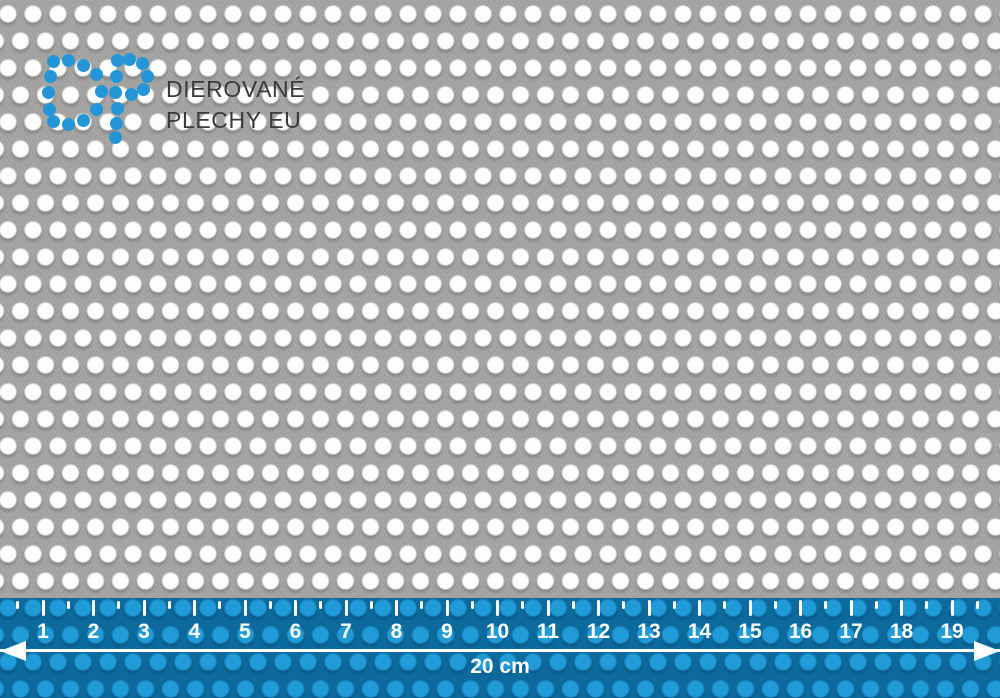 This screenshot has width=1000, height=698. Describe the element at coordinates (93, 631) in the screenshot. I see `ruler-number: 2` at that location.